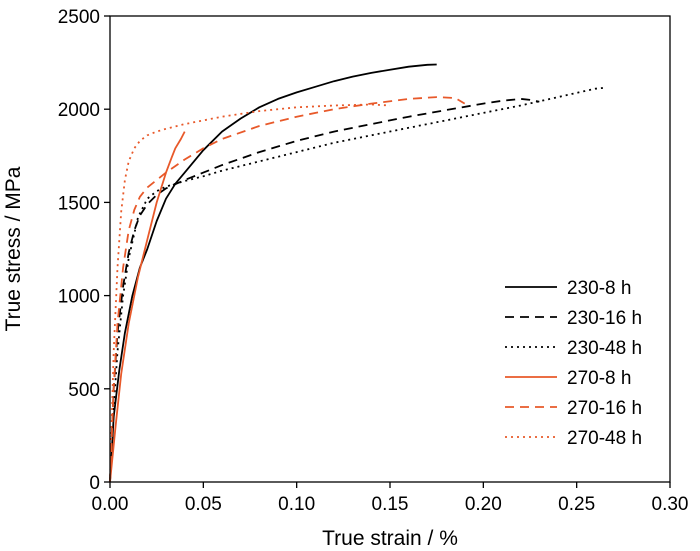  Describe the element at coordinates (604, 348) in the screenshot. I see `legend-label: 230-48 h` at that location.